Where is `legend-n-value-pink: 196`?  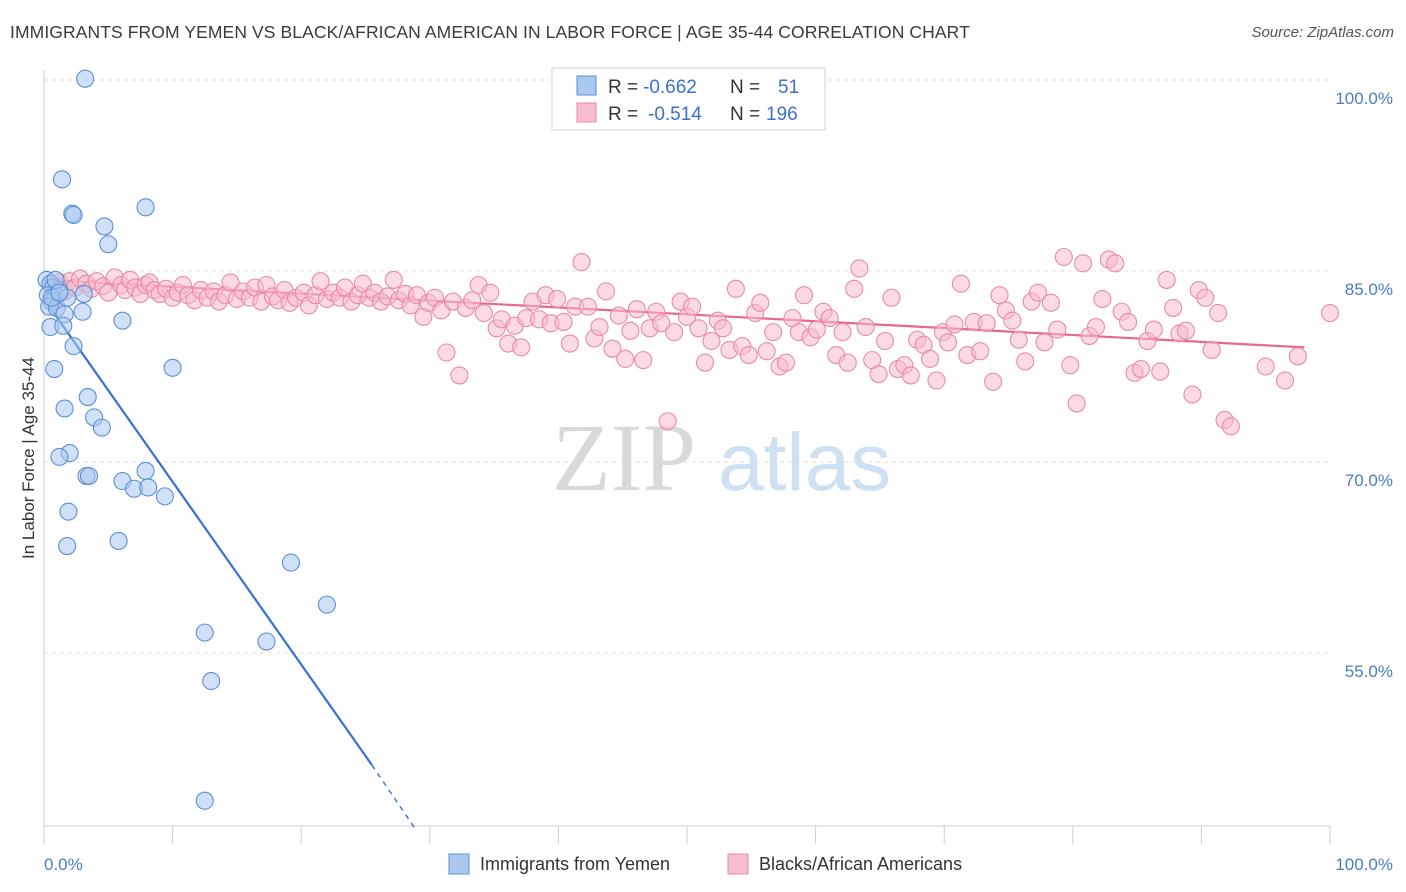 legend-n-value-pink: 196 is located at coordinates (782, 114).